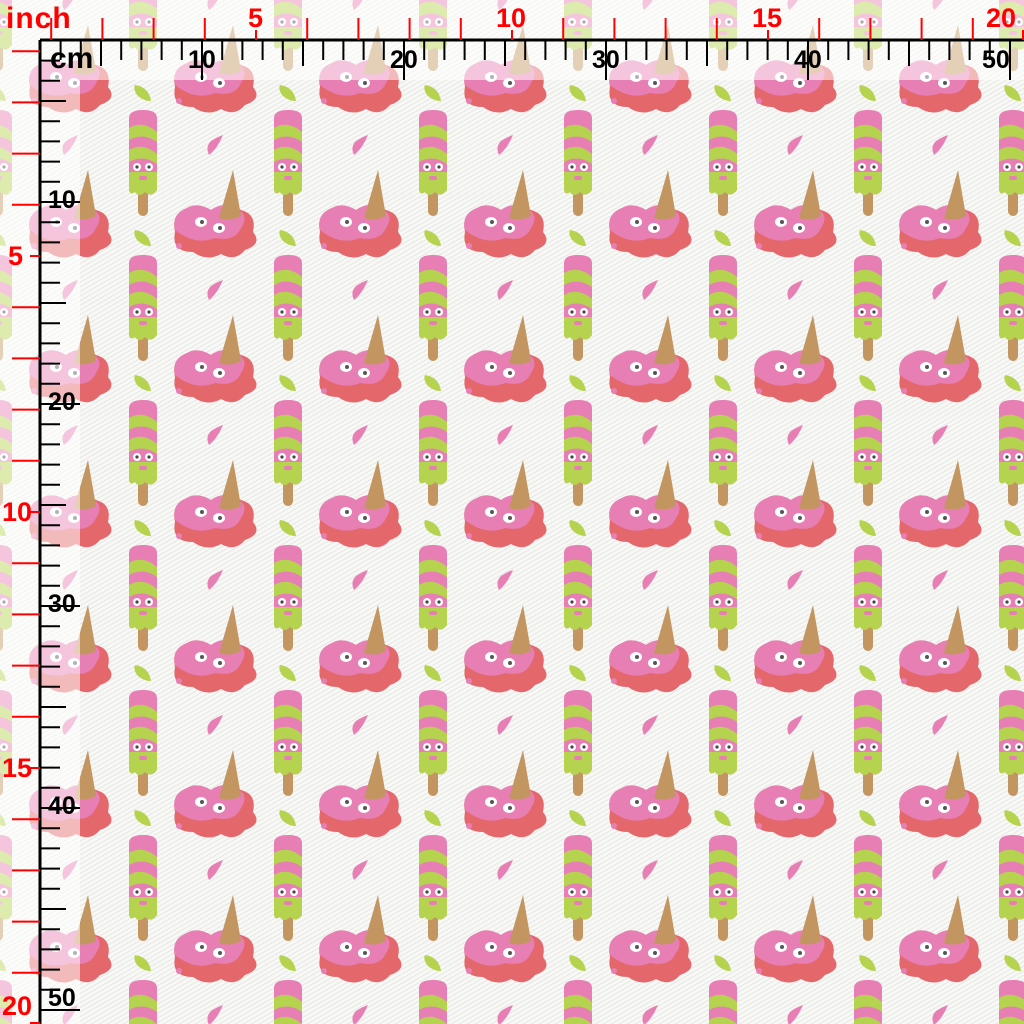 The height and width of the screenshot is (1024, 1024). I want to click on top-cm-label: 10, so click(202, 60).